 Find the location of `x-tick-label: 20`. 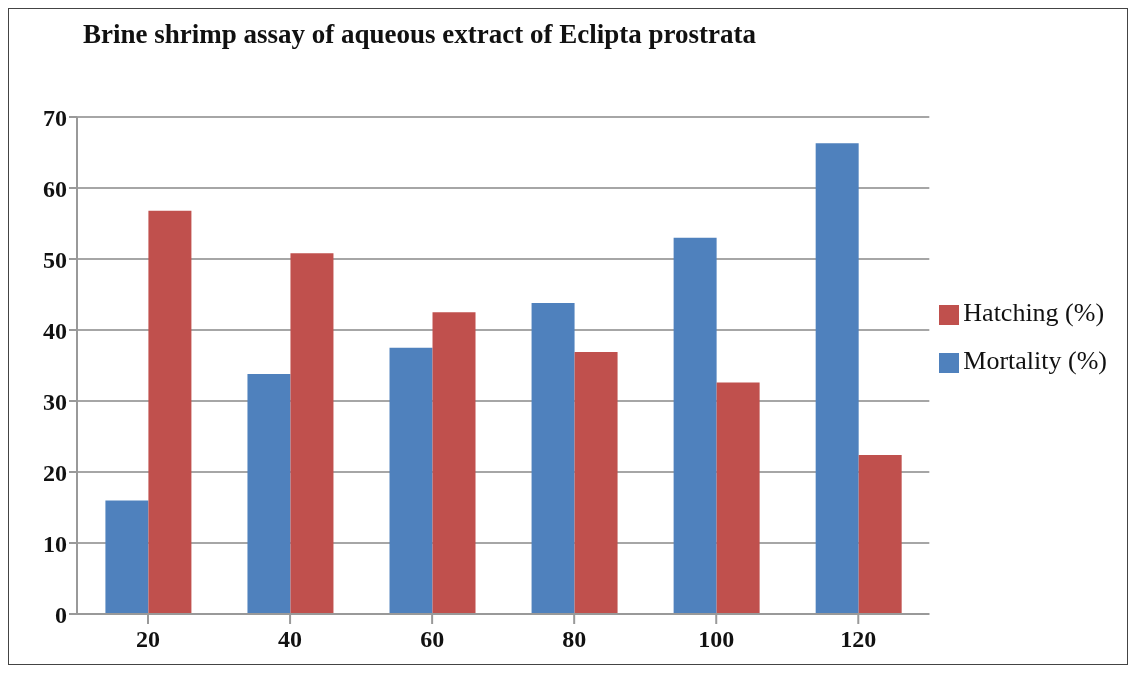

x-tick-label: 20 is located at coordinates (148, 639).